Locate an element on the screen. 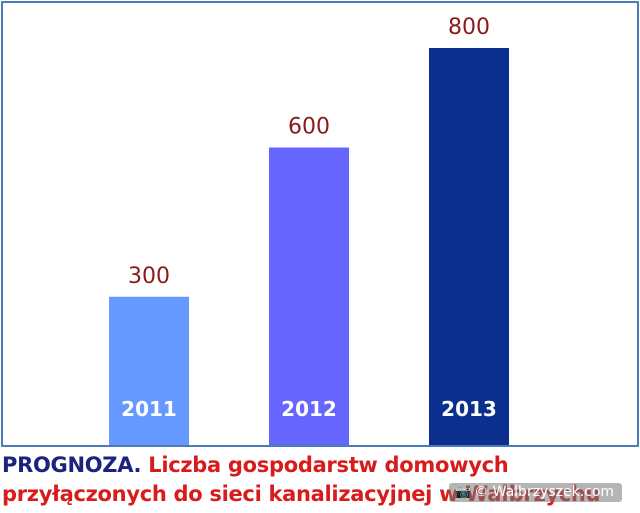 The width and height of the screenshot is (640, 513). category-label-2011: 2011 is located at coordinates (149, 409).